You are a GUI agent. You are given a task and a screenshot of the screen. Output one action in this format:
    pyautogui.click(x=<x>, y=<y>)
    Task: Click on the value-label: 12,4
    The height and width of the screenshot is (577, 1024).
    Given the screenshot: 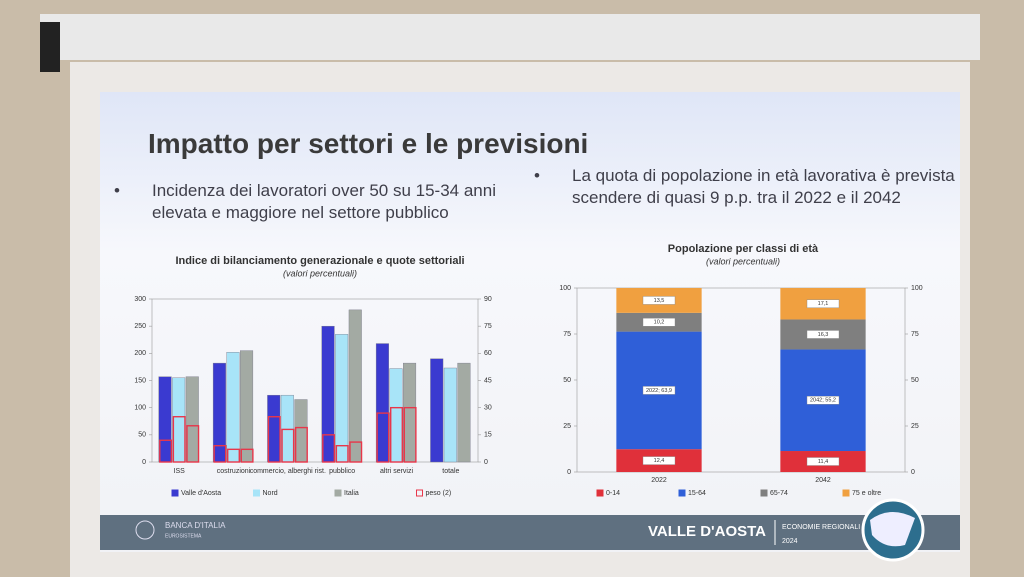 What is the action you would take?
    pyautogui.click(x=659, y=461)
    